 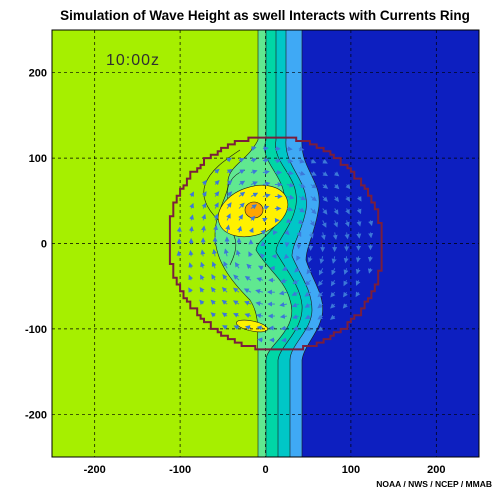 I want to click on x-tick-label: -200, so click(x=95, y=470).